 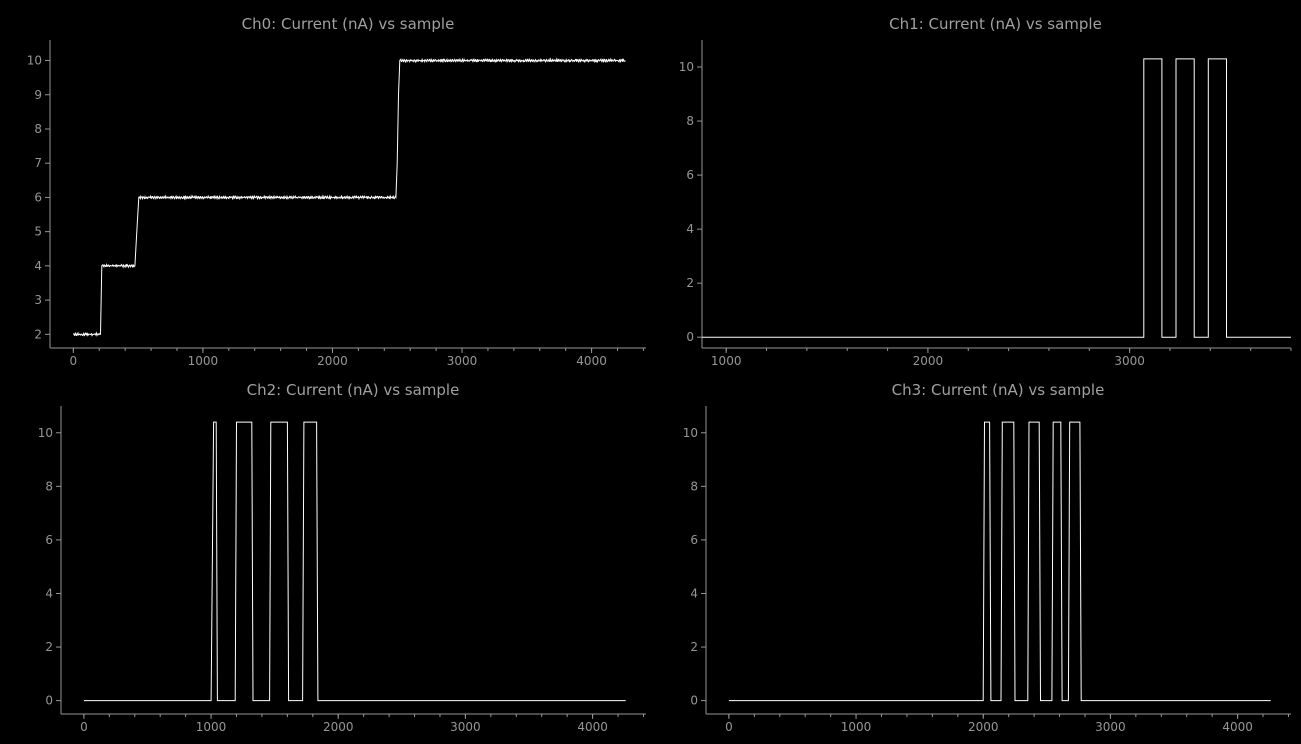 I want to click on ch2-x-tick-label: 4000, so click(x=592, y=727).